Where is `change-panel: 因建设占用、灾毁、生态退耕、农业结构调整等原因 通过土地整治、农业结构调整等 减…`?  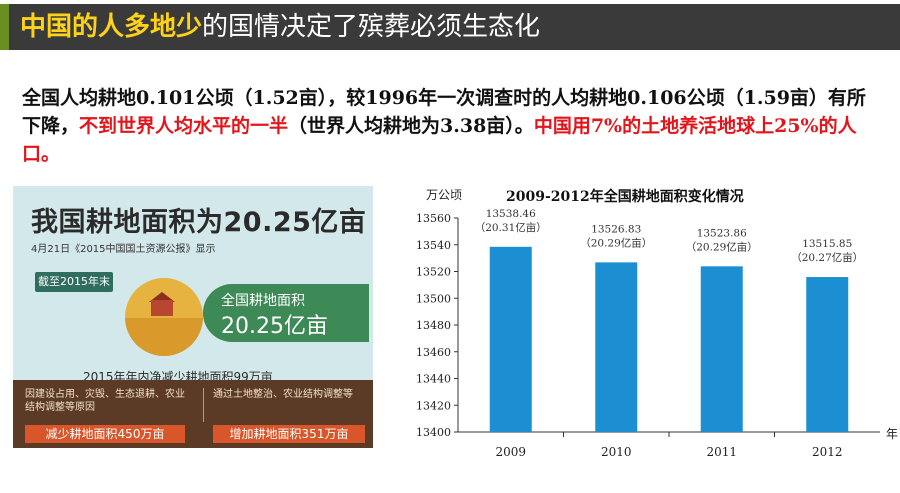 change-panel: 因建设占用、灾毁、生态退耕、农业结构调整等原因 通过土地整治、农业结构调整等 减… is located at coordinates (193, 414).